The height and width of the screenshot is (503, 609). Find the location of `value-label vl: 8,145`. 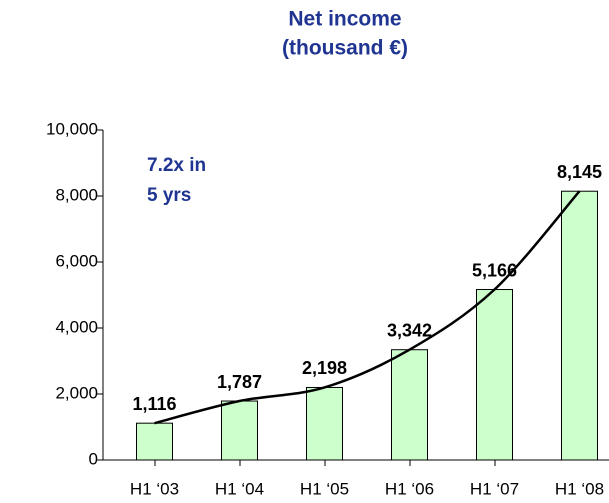

value-label vl: 8,145 is located at coordinates (579, 172).